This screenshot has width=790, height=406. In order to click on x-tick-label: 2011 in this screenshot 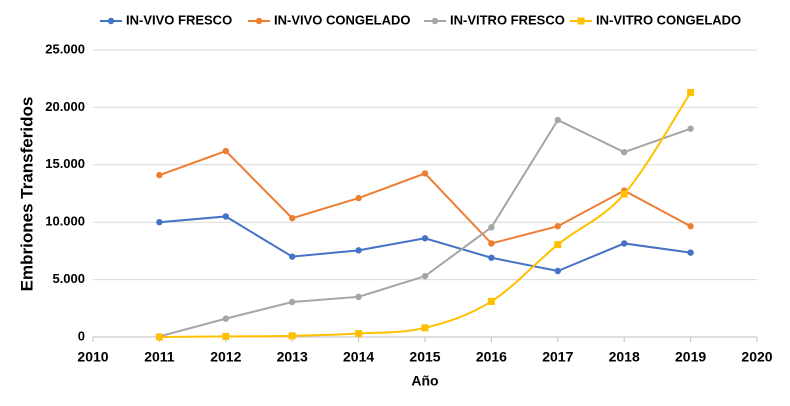, I will do `click(159, 357)`.